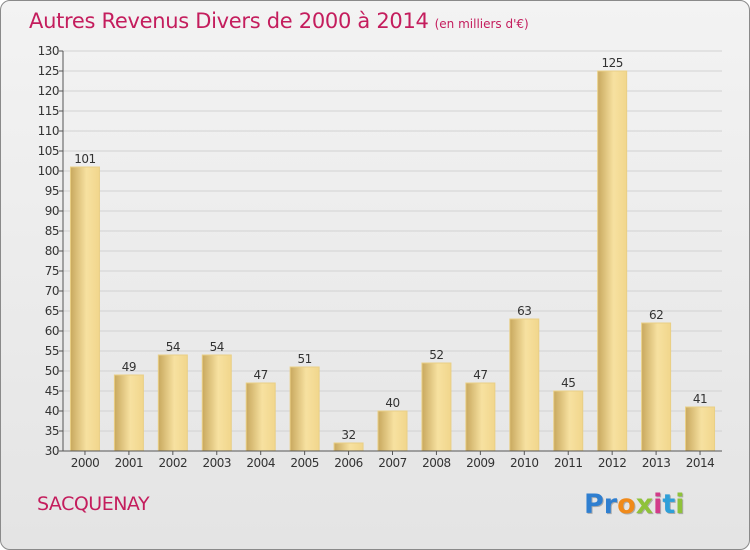 This screenshot has width=750, height=550. Describe the element at coordinates (524, 463) in the screenshot. I see `x-tick-label: 2010` at that location.